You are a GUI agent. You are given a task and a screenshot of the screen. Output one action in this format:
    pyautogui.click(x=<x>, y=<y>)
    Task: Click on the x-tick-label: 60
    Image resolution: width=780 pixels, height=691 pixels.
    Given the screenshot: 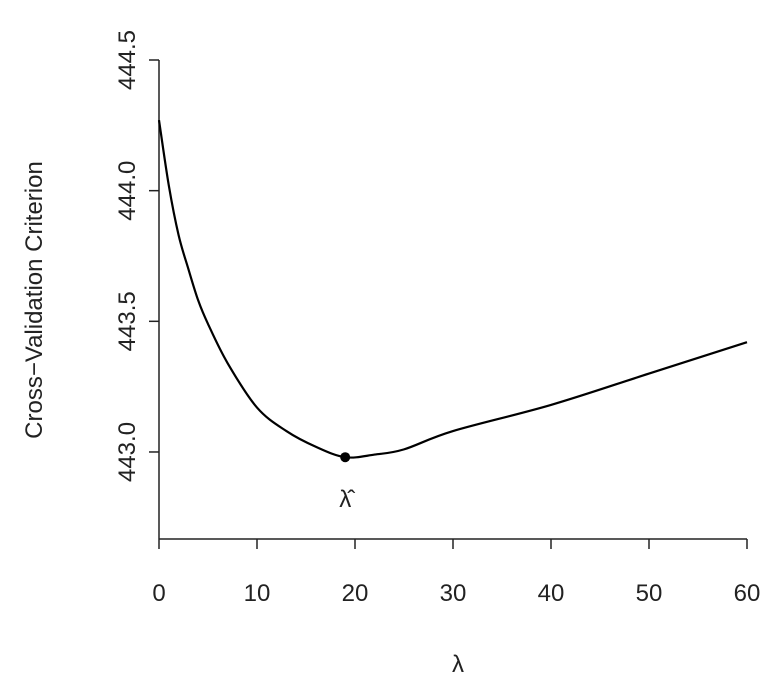 What is the action you would take?
    pyautogui.click(x=747, y=593)
    